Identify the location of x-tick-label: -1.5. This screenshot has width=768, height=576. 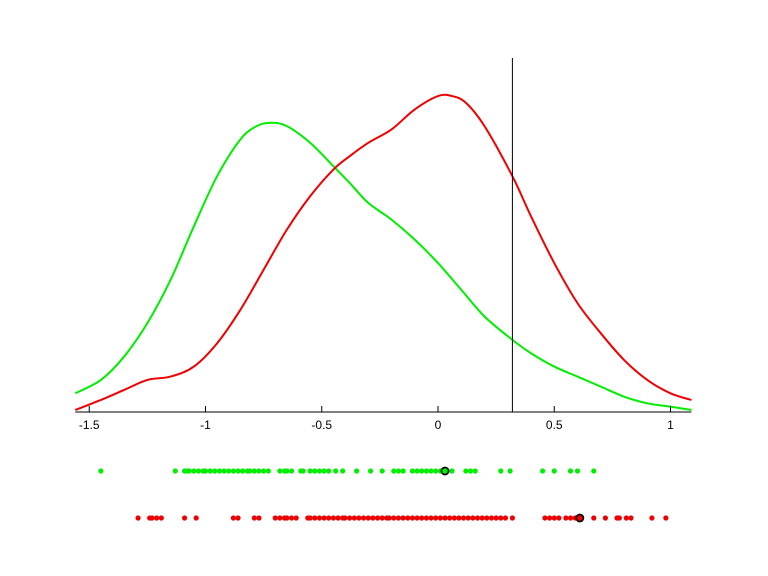
(89, 425).